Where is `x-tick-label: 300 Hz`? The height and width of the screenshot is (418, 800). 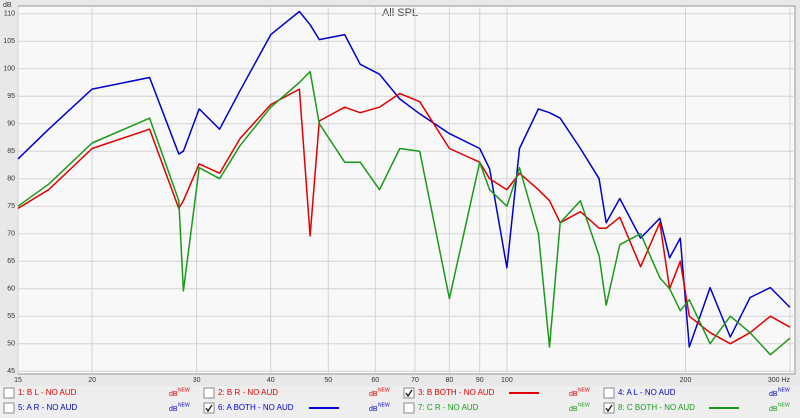
x-tick-label: 300 Hz is located at coordinates (779, 380).